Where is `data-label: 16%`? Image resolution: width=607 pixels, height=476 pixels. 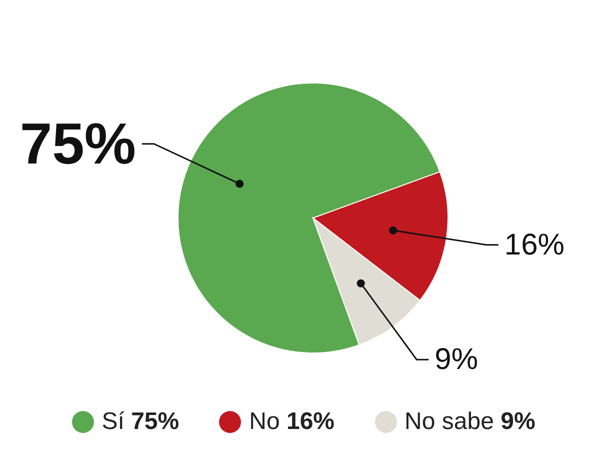 data-label: 16% is located at coordinates (534, 245).